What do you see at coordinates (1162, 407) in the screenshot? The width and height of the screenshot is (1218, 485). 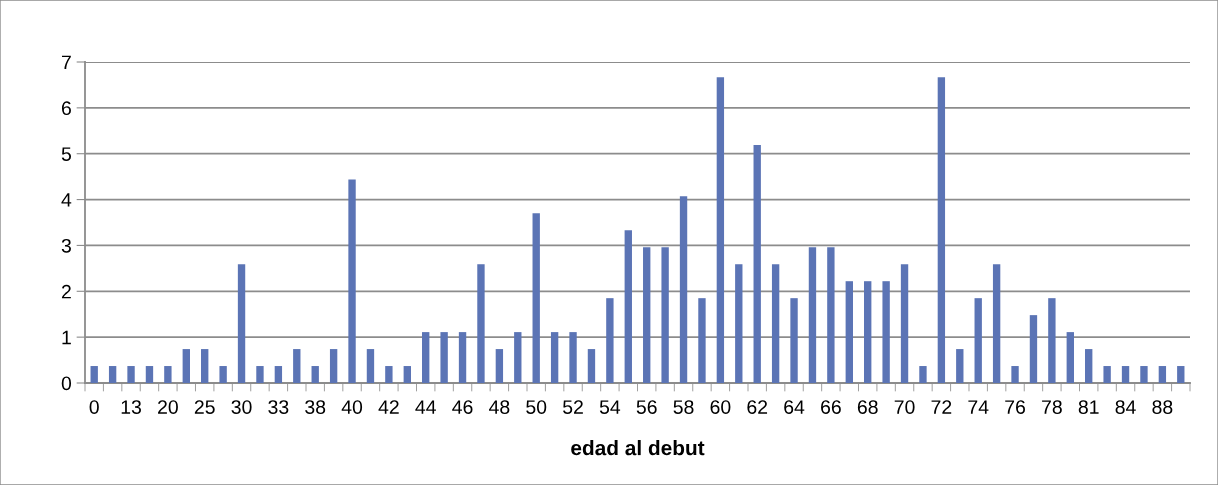 I see `x-tick-label: 88` at bounding box center [1162, 407].